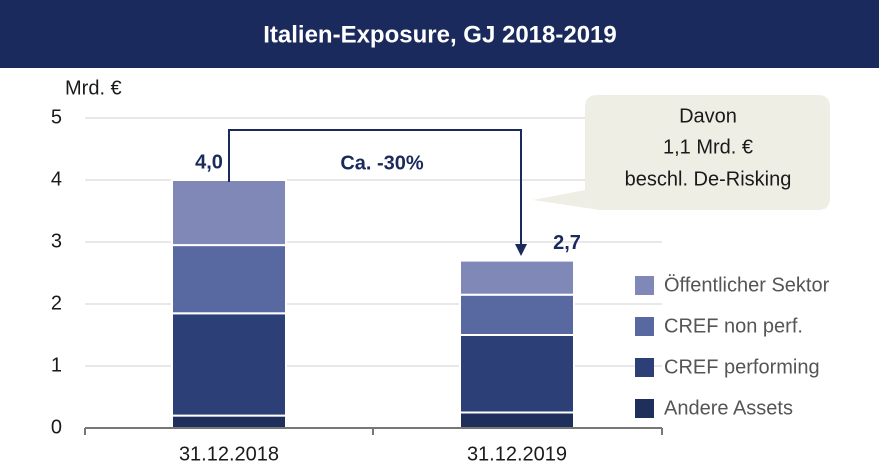  I want to click on callout-line: Davon, so click(708, 116).